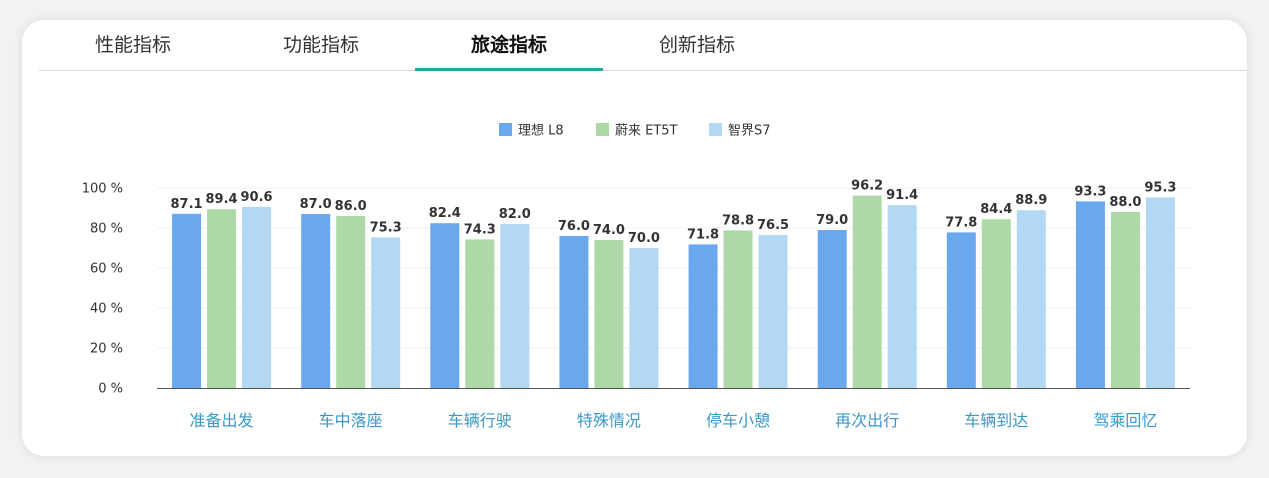  Describe the element at coordinates (515, 214) in the screenshot. I see `data-label: 82.0` at that location.